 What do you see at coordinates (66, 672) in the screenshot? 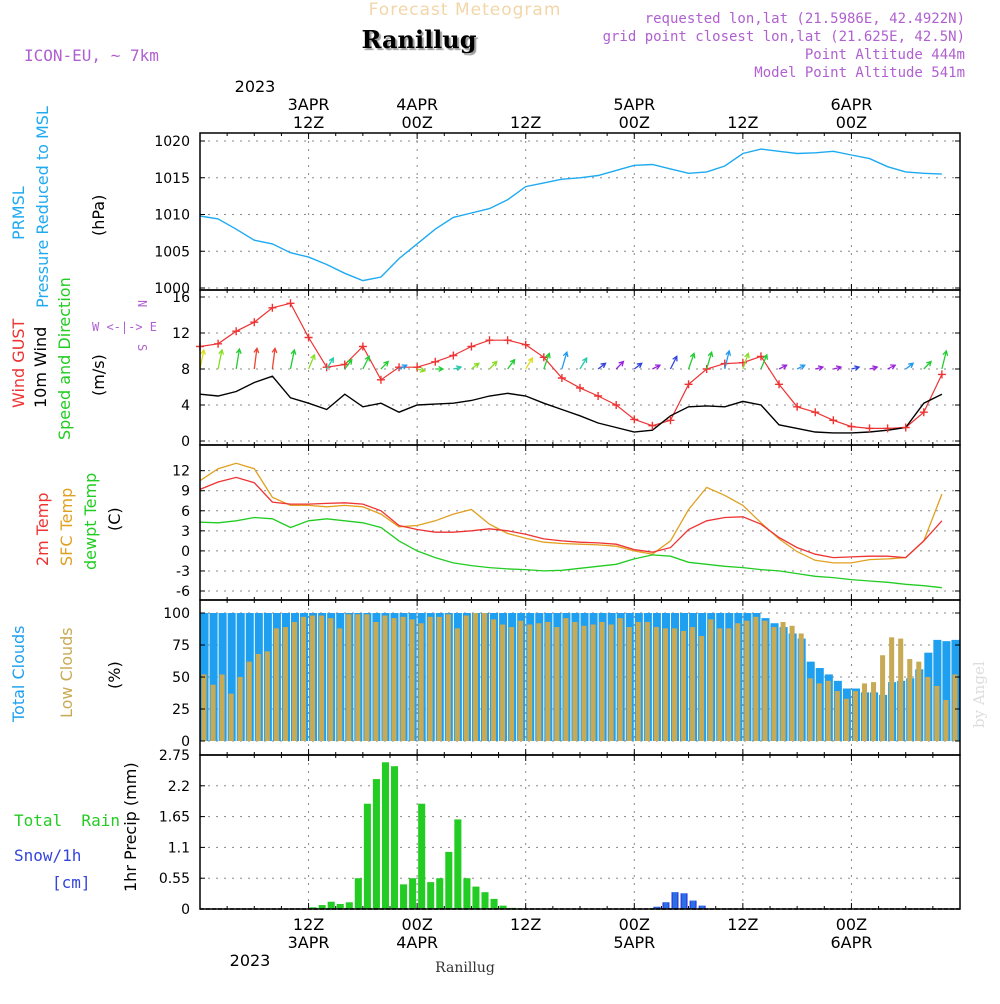
I see `low-clouds-label: Low Clouds` at bounding box center [66, 672].